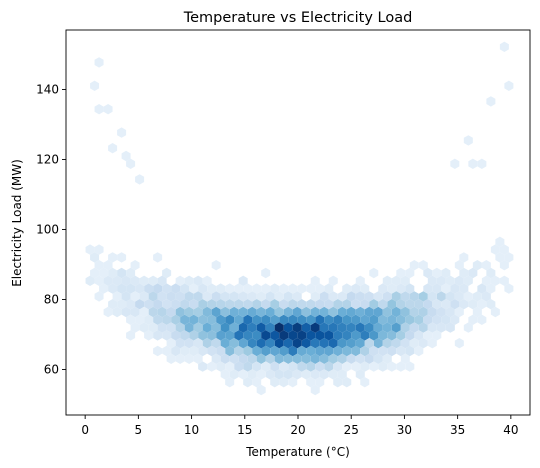 The height and width of the screenshot is (468, 540). I want to click on y-tick-label: 80, so click(51, 300).